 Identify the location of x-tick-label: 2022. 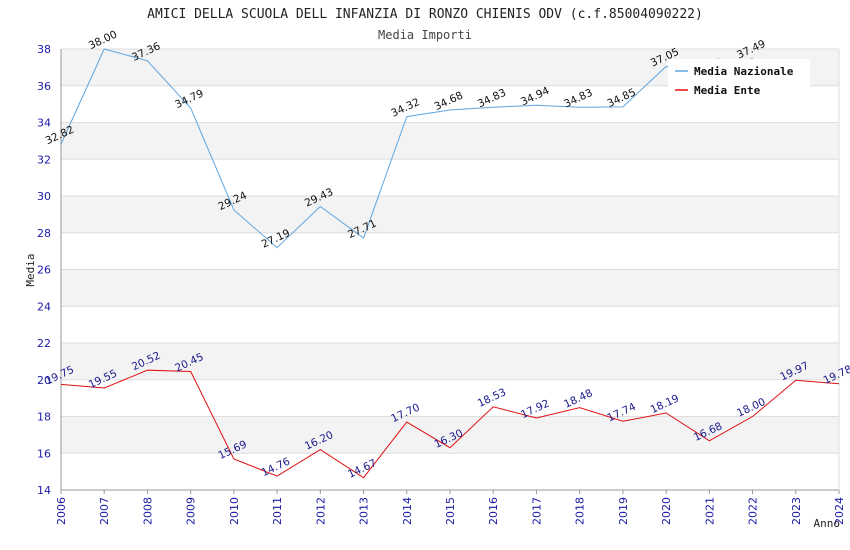
(753, 511).